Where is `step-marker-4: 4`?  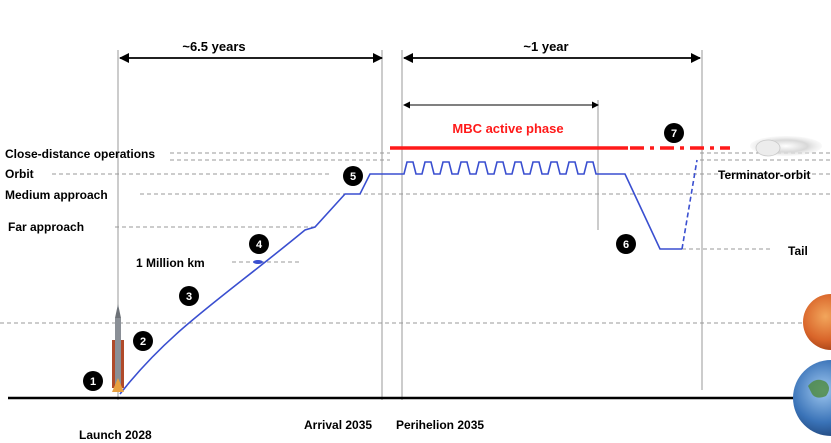 step-marker-4: 4 is located at coordinates (259, 244).